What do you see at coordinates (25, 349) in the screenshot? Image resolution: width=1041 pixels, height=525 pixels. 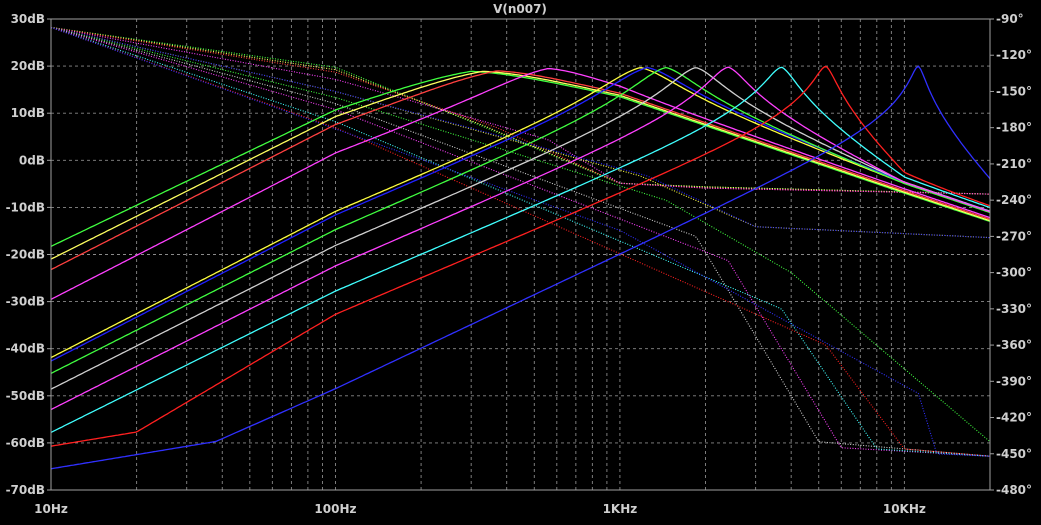 I see `y-left-tick-label: -40dB` at bounding box center [25, 349].